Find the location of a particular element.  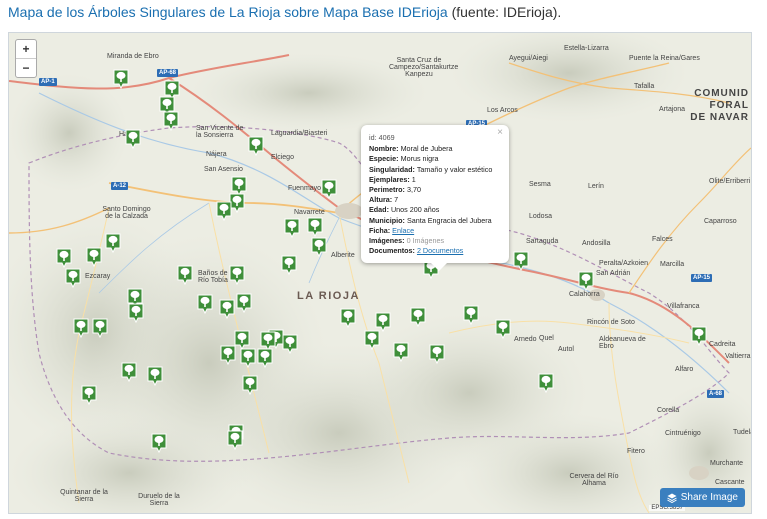

label-valtierra: Valtierra is located at coordinates (738, 356).